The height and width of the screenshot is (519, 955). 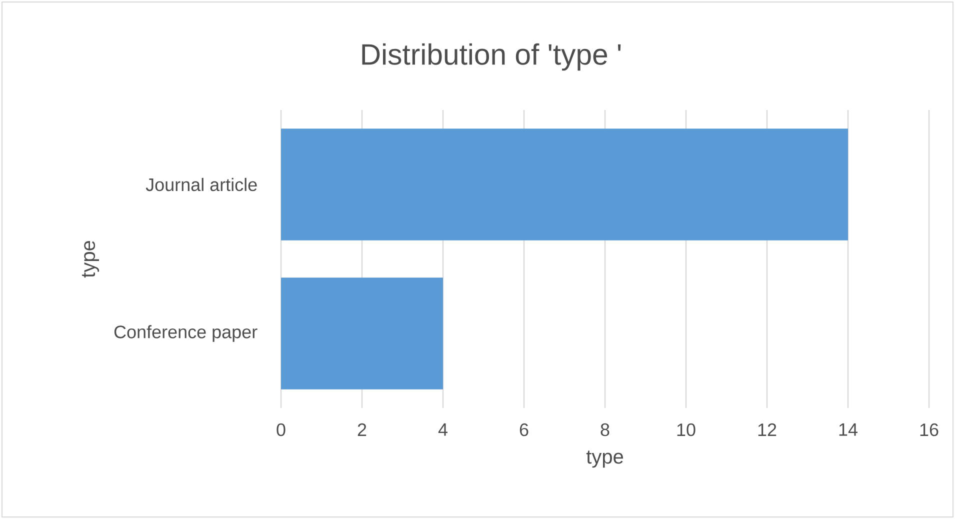 I want to click on x-tick-label: 2, so click(x=362, y=429).